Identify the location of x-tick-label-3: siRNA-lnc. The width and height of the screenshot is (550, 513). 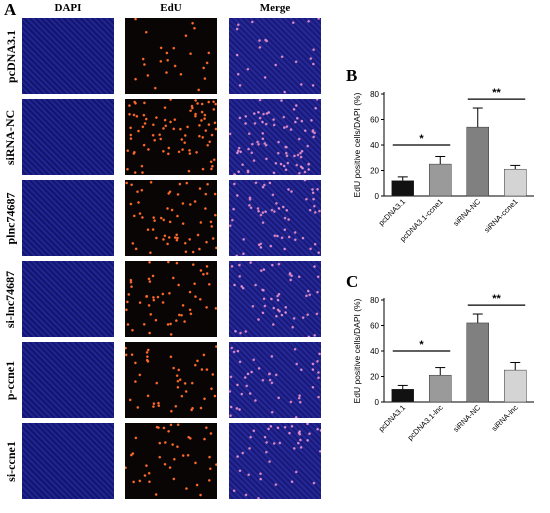
(505, 418).